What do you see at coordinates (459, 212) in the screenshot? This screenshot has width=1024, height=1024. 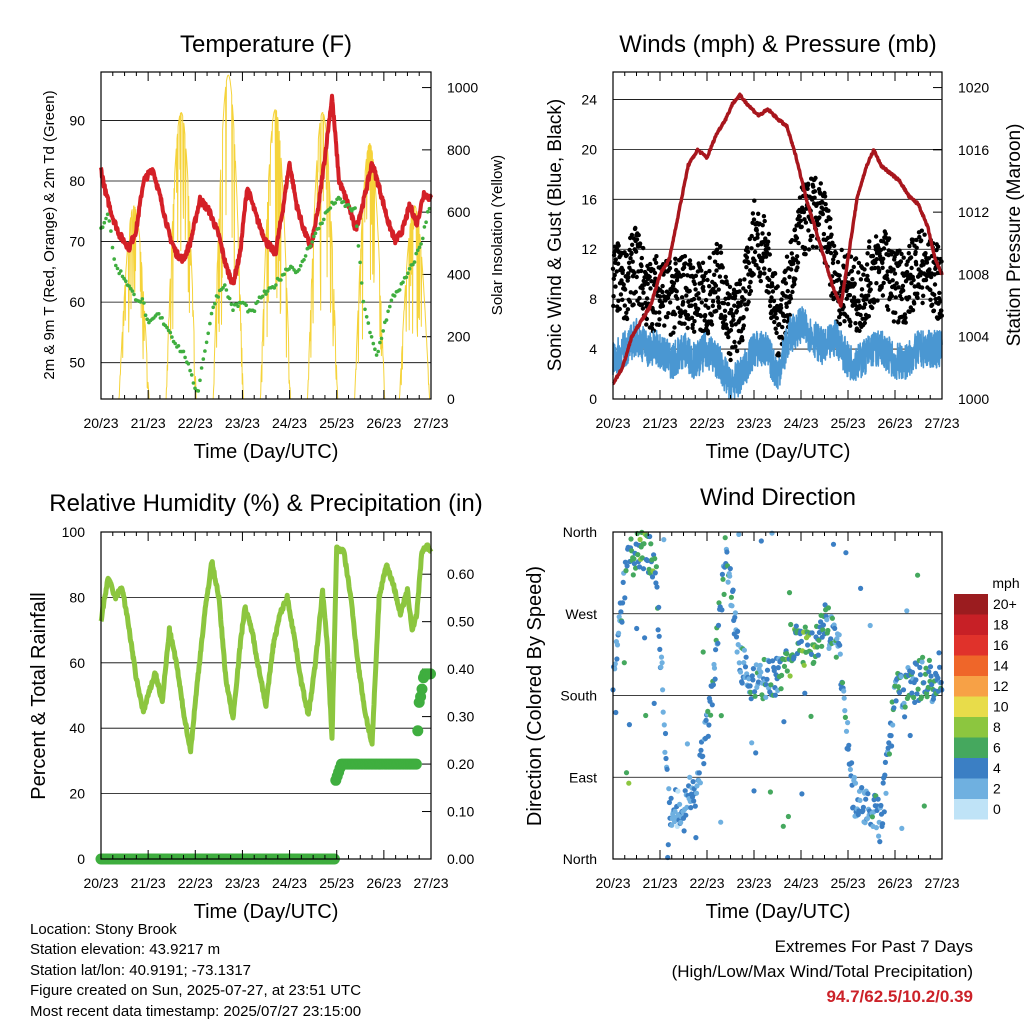 I see `y-right-tick-label: 600` at bounding box center [459, 212].